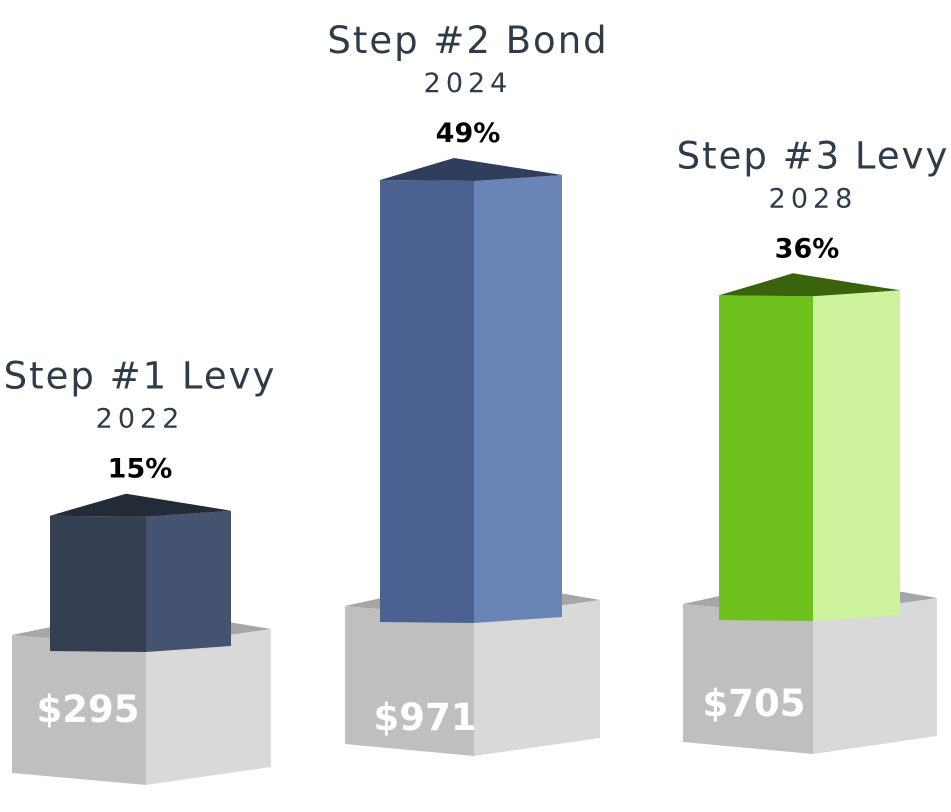  What do you see at coordinates (813, 155) in the screenshot?
I see `category-label: Step #3 Levy` at bounding box center [813, 155].